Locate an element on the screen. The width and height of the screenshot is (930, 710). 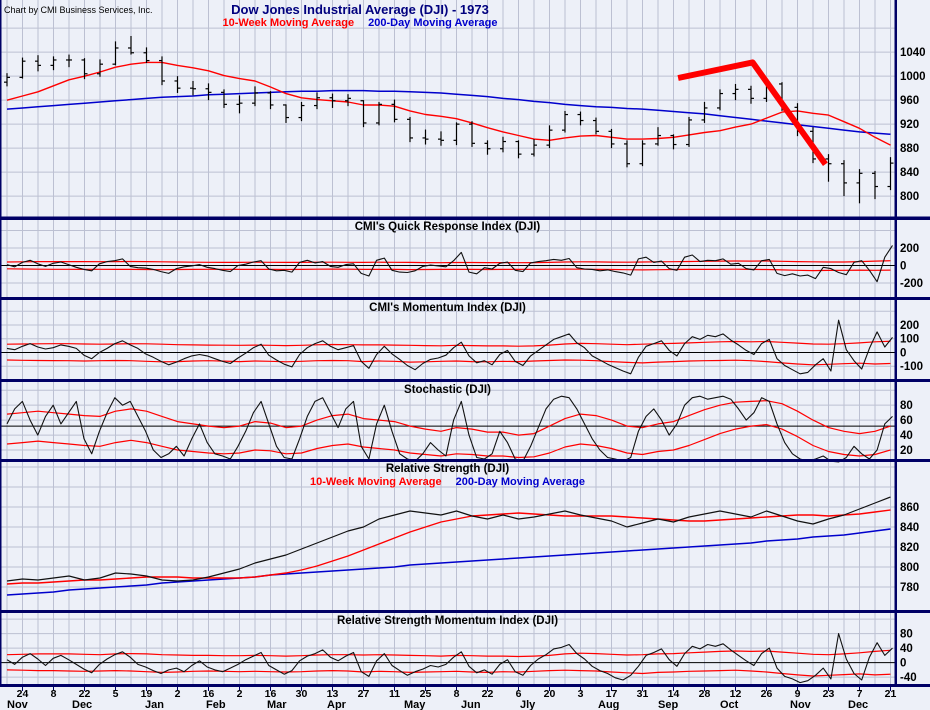
svg-text: Sep is located at coordinates (668, 704).